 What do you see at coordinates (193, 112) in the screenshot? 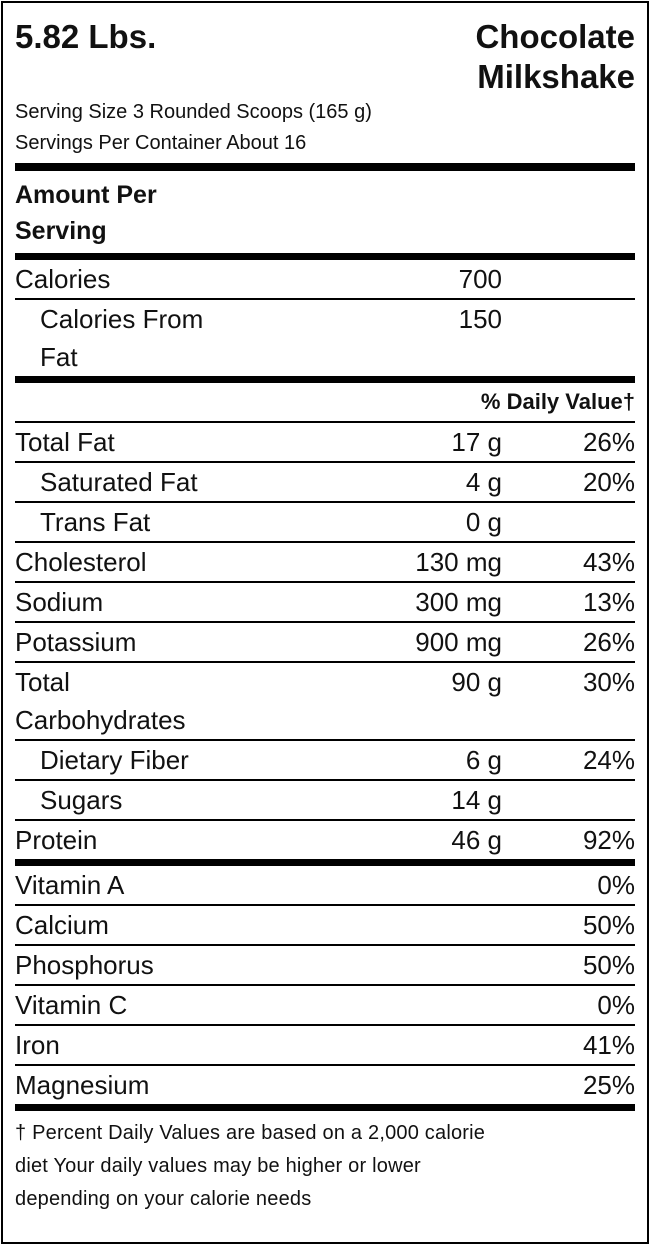
I see `serving-size: Serving Size 3 Rounded Scoops (165 g)` at bounding box center [193, 112].